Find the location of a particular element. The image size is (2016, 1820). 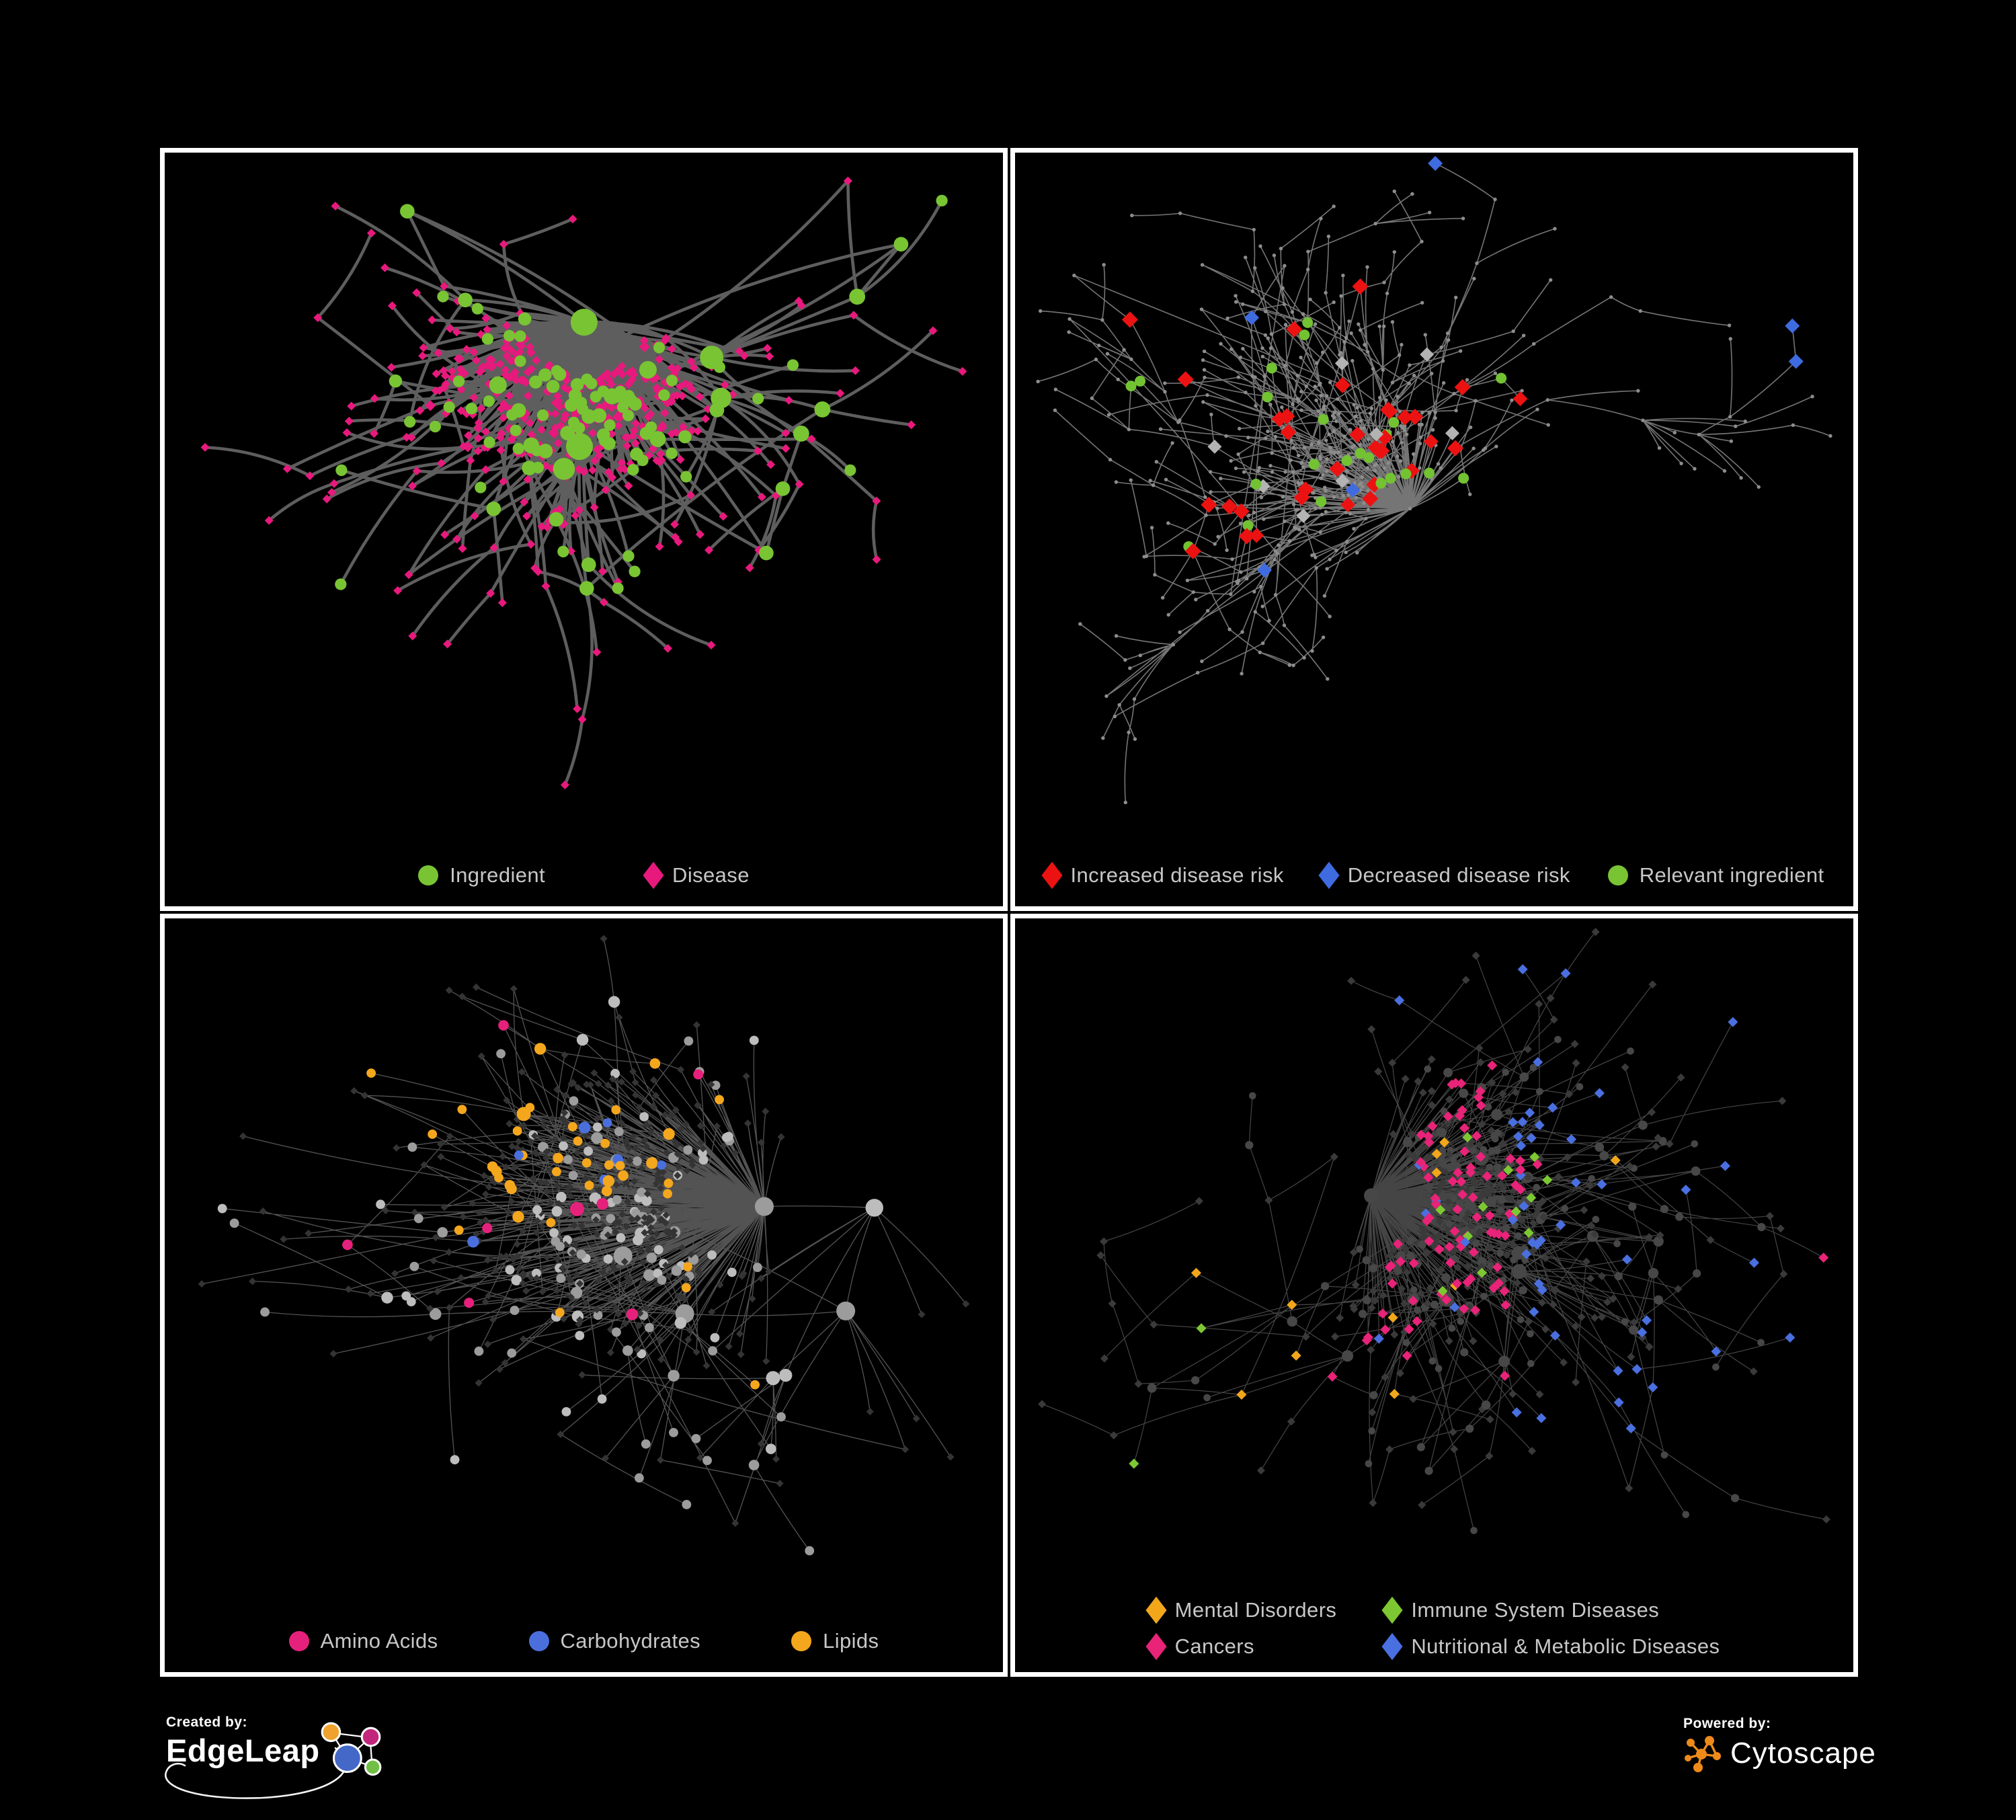

cytoscape-credit: Powered by: Cytoscape is located at coordinates (1779, 1745).